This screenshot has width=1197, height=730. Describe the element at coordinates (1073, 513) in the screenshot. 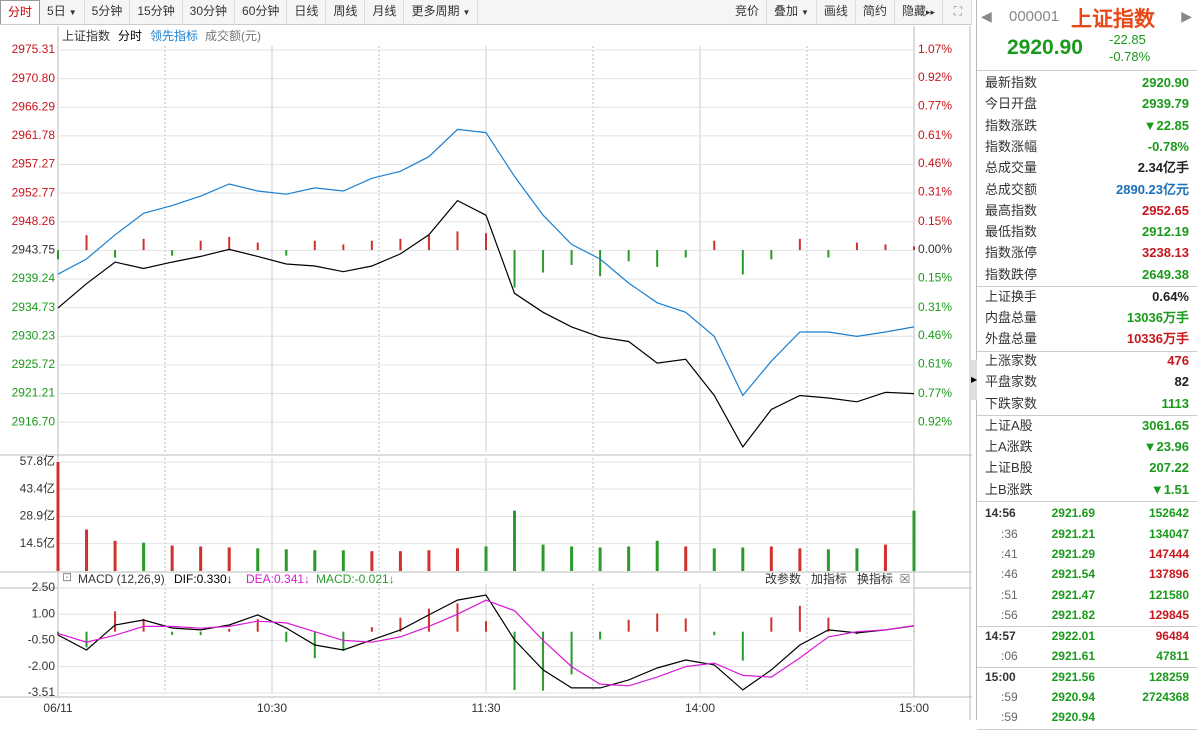

I see `tick-price: 2921.69` at that location.